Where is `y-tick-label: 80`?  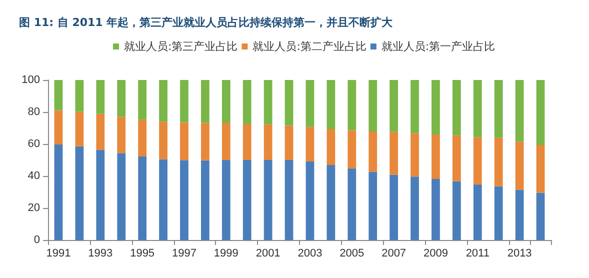
y-tick-label: 80 is located at coordinates (34, 112).